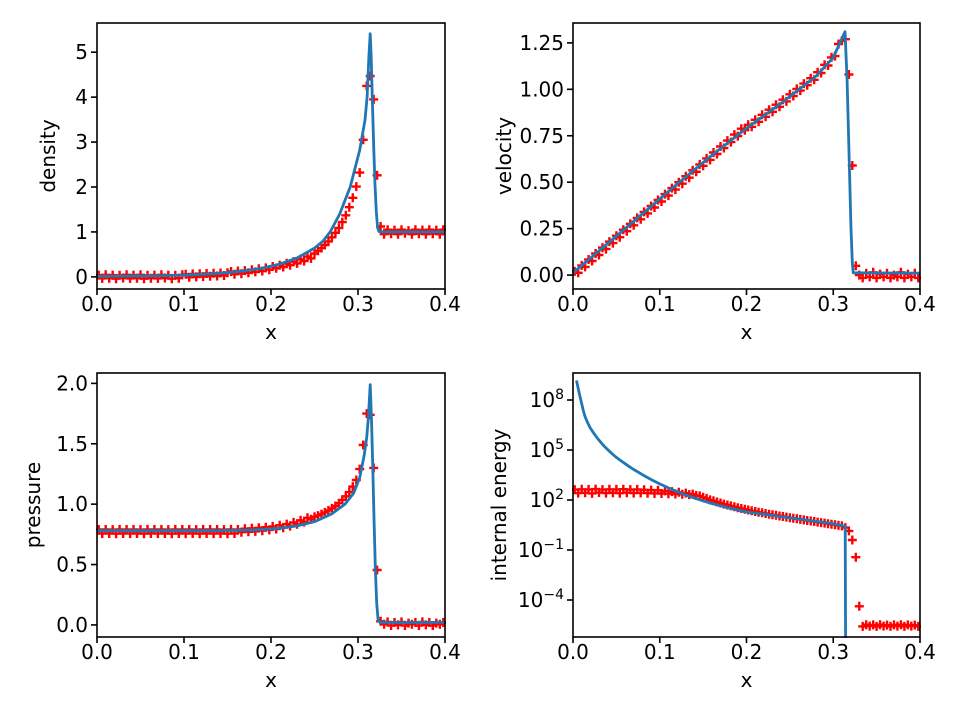 The height and width of the screenshot is (720, 960). Describe the element at coordinates (81, 97) in the screenshot. I see `density-y-tick-label: 4` at that location.